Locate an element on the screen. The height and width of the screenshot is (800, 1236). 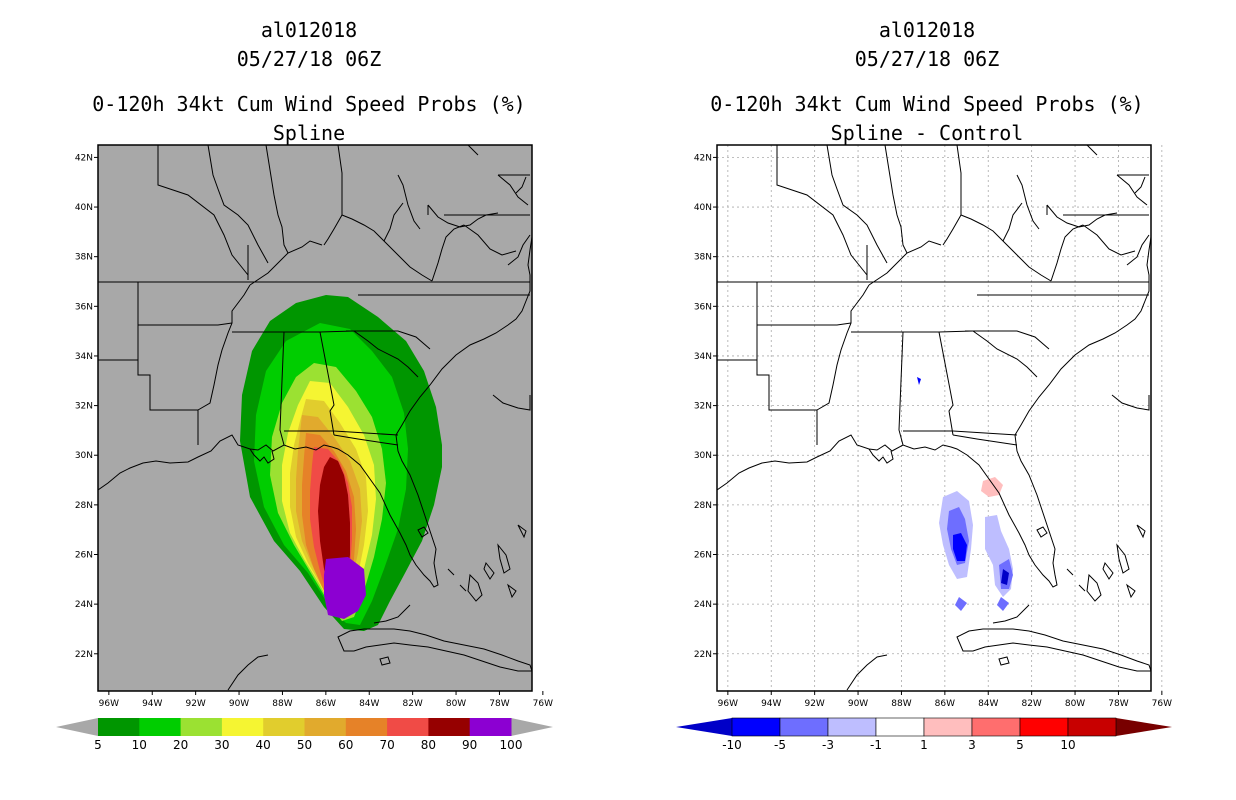
right-xtick-label: 94W is located at coordinates (771, 704).